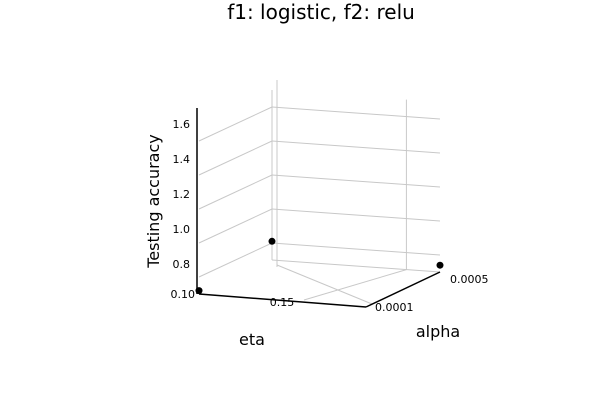 This screenshot has height=400, width=600. Describe the element at coordinates (394, 307) in the screenshot. I see `y-tick-label: 0.0001` at that location.